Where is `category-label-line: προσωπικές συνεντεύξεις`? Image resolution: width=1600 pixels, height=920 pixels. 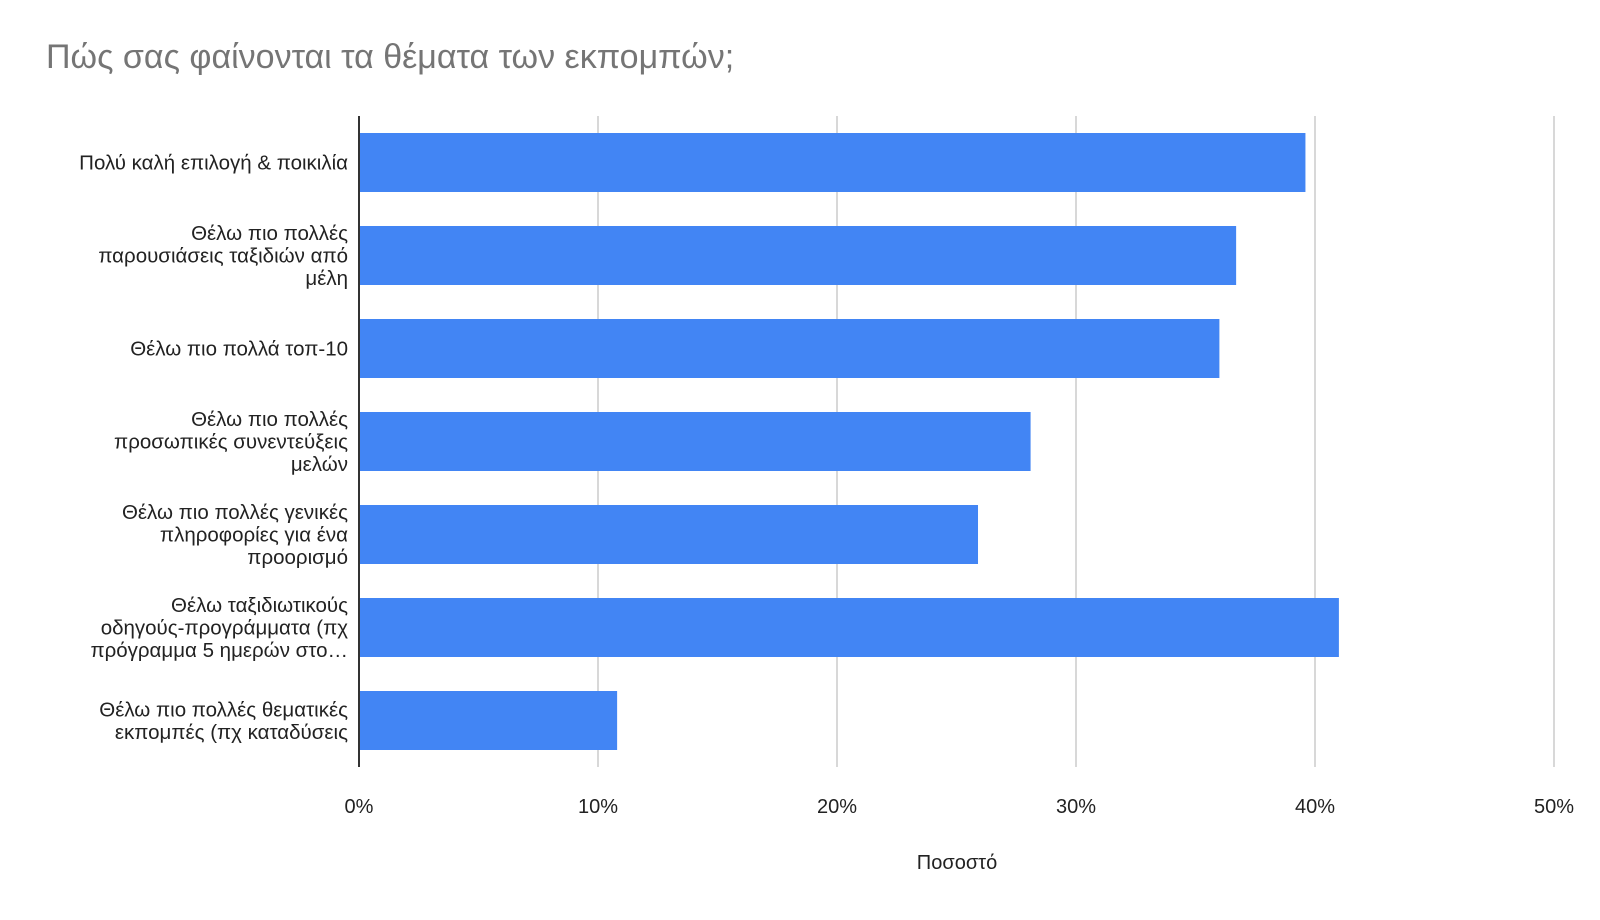 category-label-line: προσωπικές συνεντεύξεις is located at coordinates (231, 442).